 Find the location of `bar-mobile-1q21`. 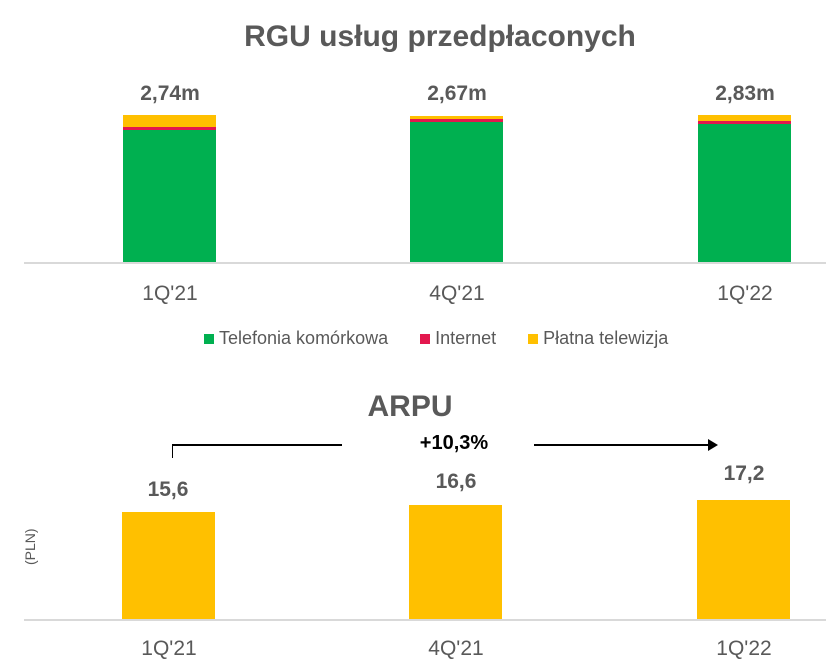

bar-mobile-1q21 is located at coordinates (169, 196).